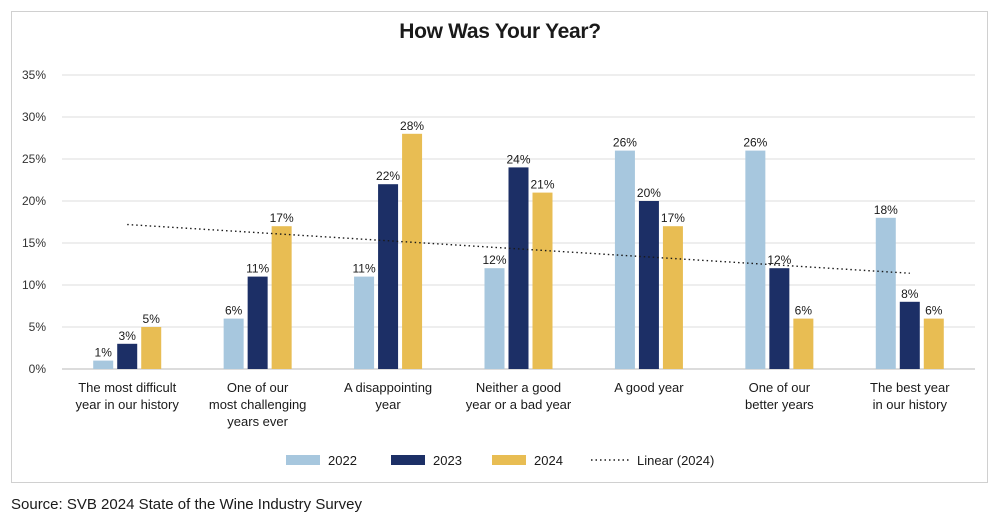  Describe the element at coordinates (388, 387) in the screenshot. I see `x-tick-label: A disappointing` at that location.